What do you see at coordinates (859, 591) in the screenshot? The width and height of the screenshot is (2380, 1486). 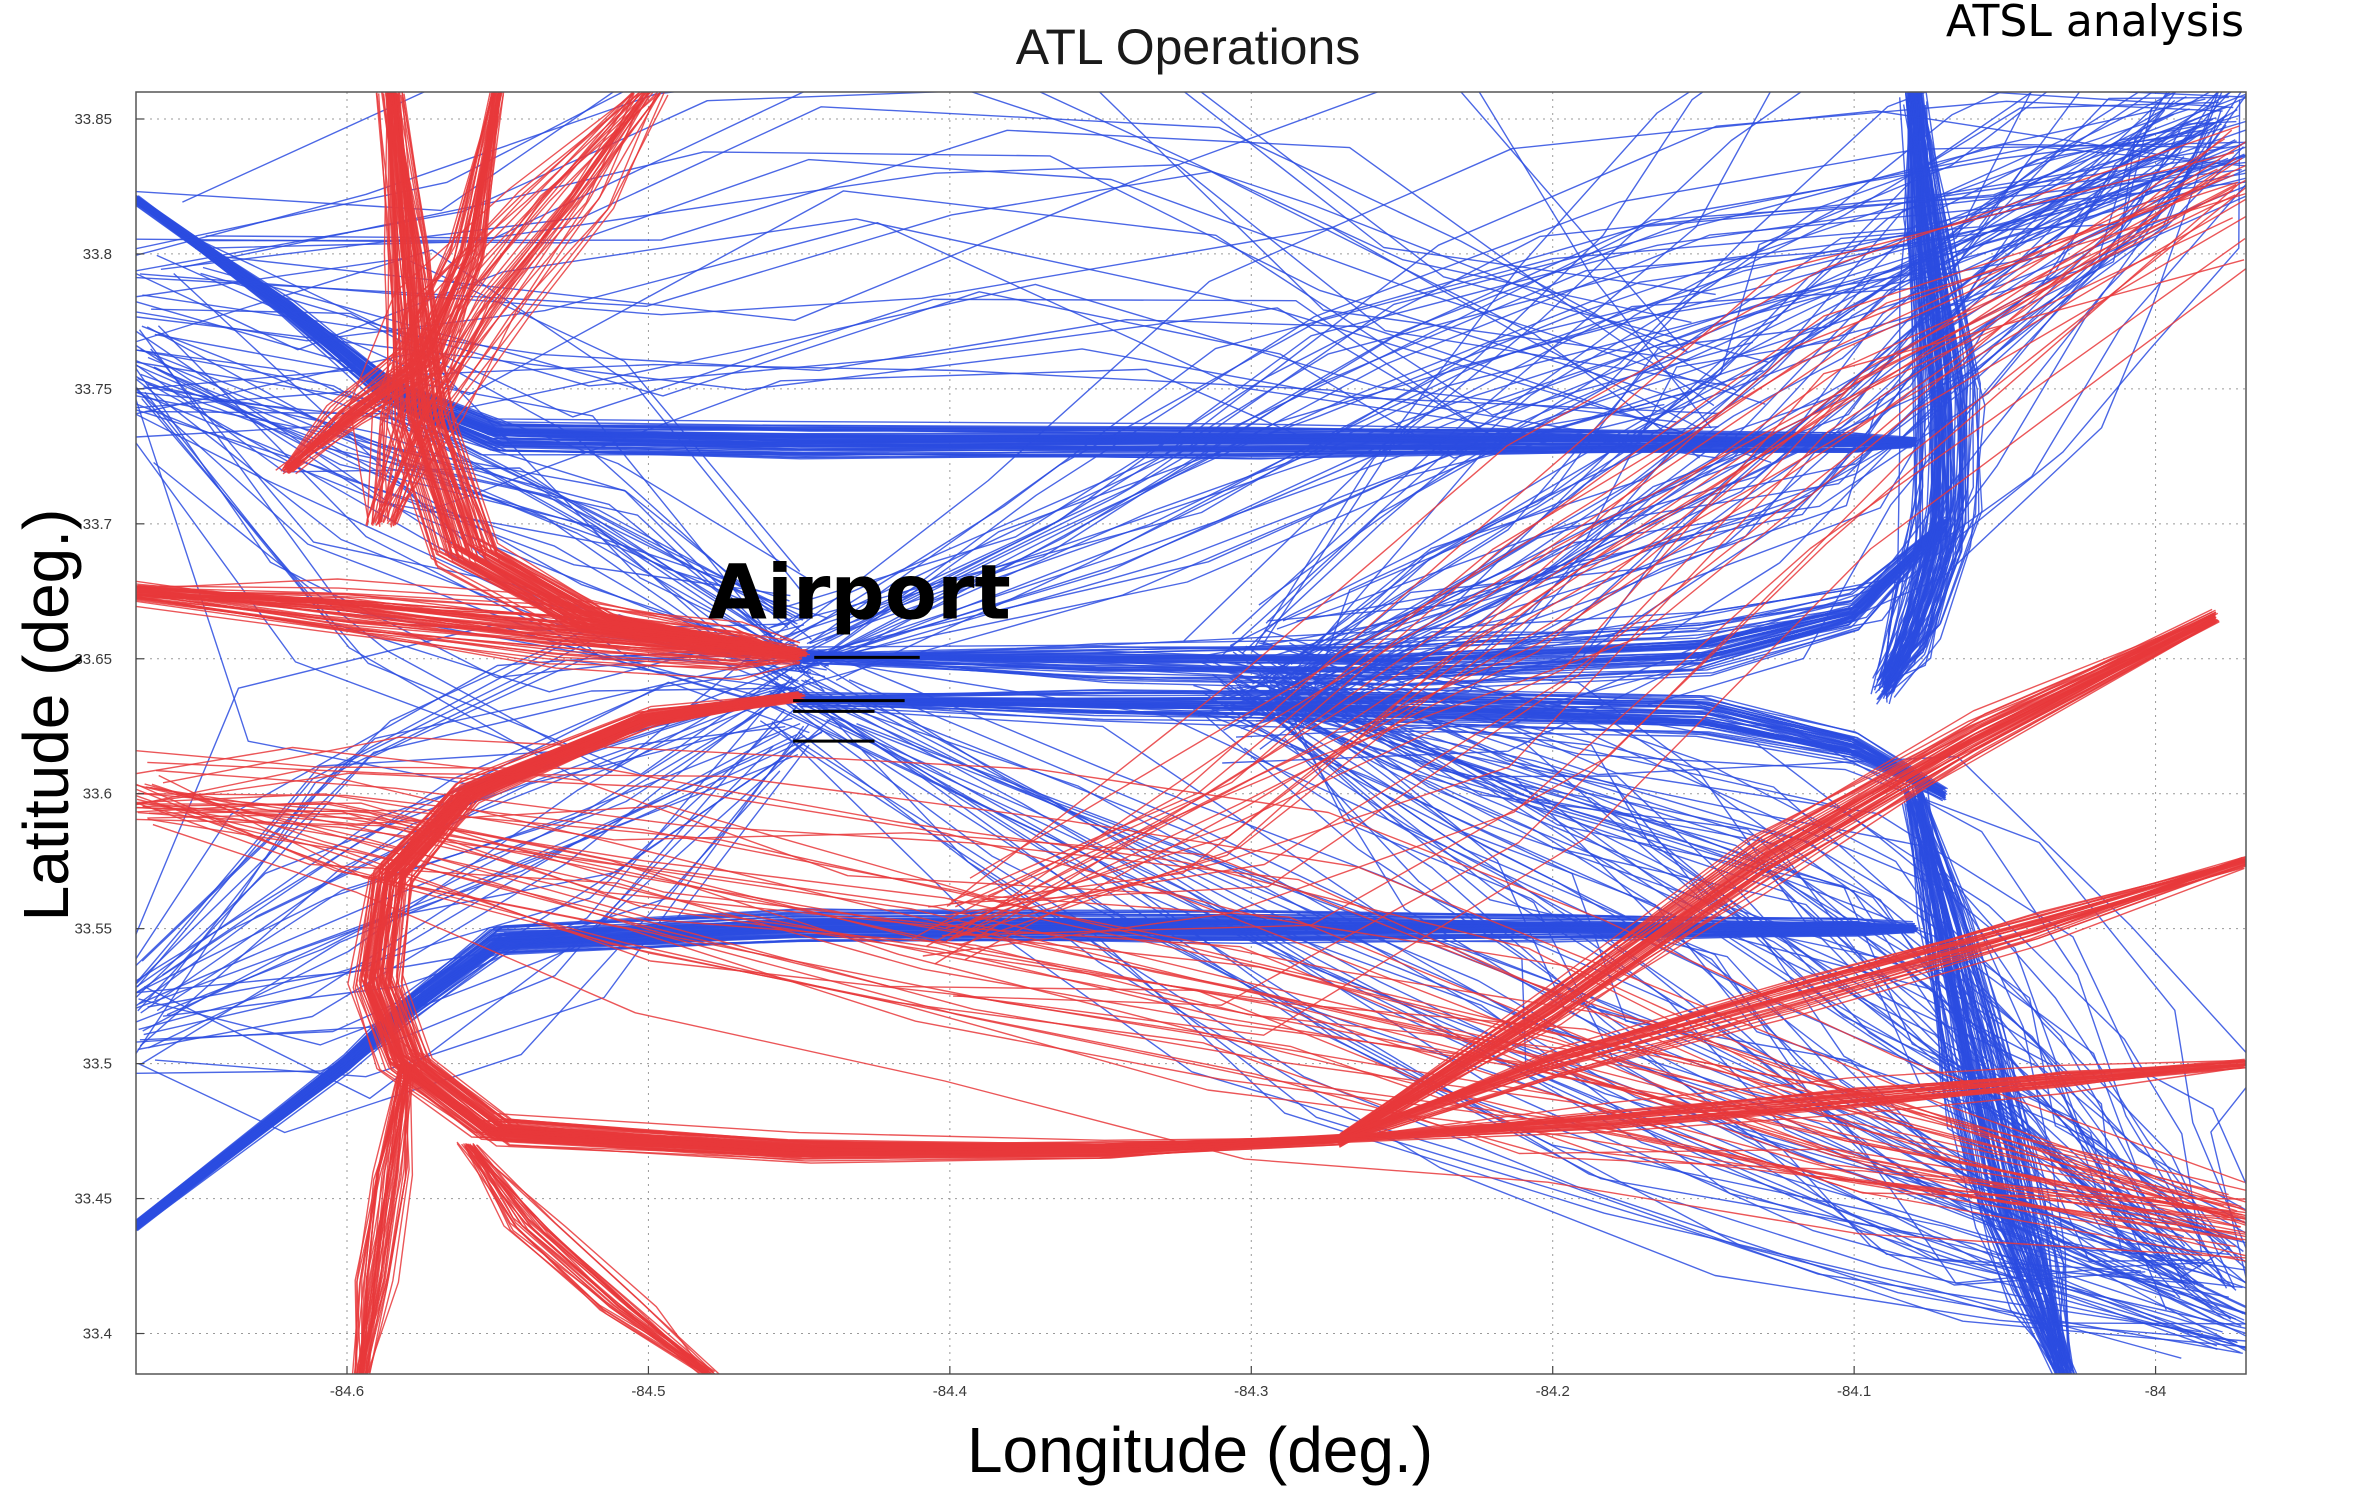 I see `airport-annotation: Airport` at bounding box center [859, 591].